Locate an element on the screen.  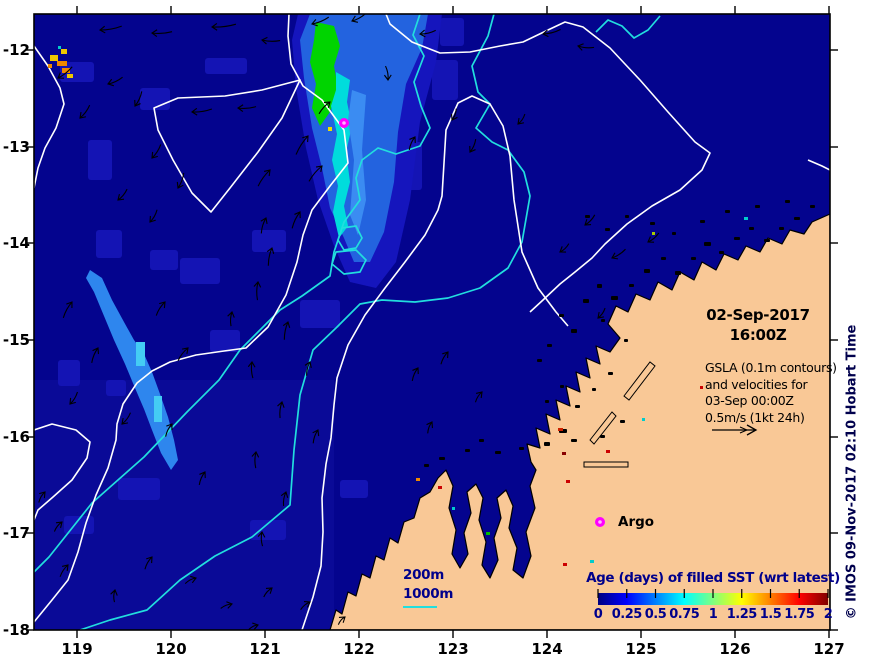
colorbar-tick-label: 1 is located at coordinates (713, 614).